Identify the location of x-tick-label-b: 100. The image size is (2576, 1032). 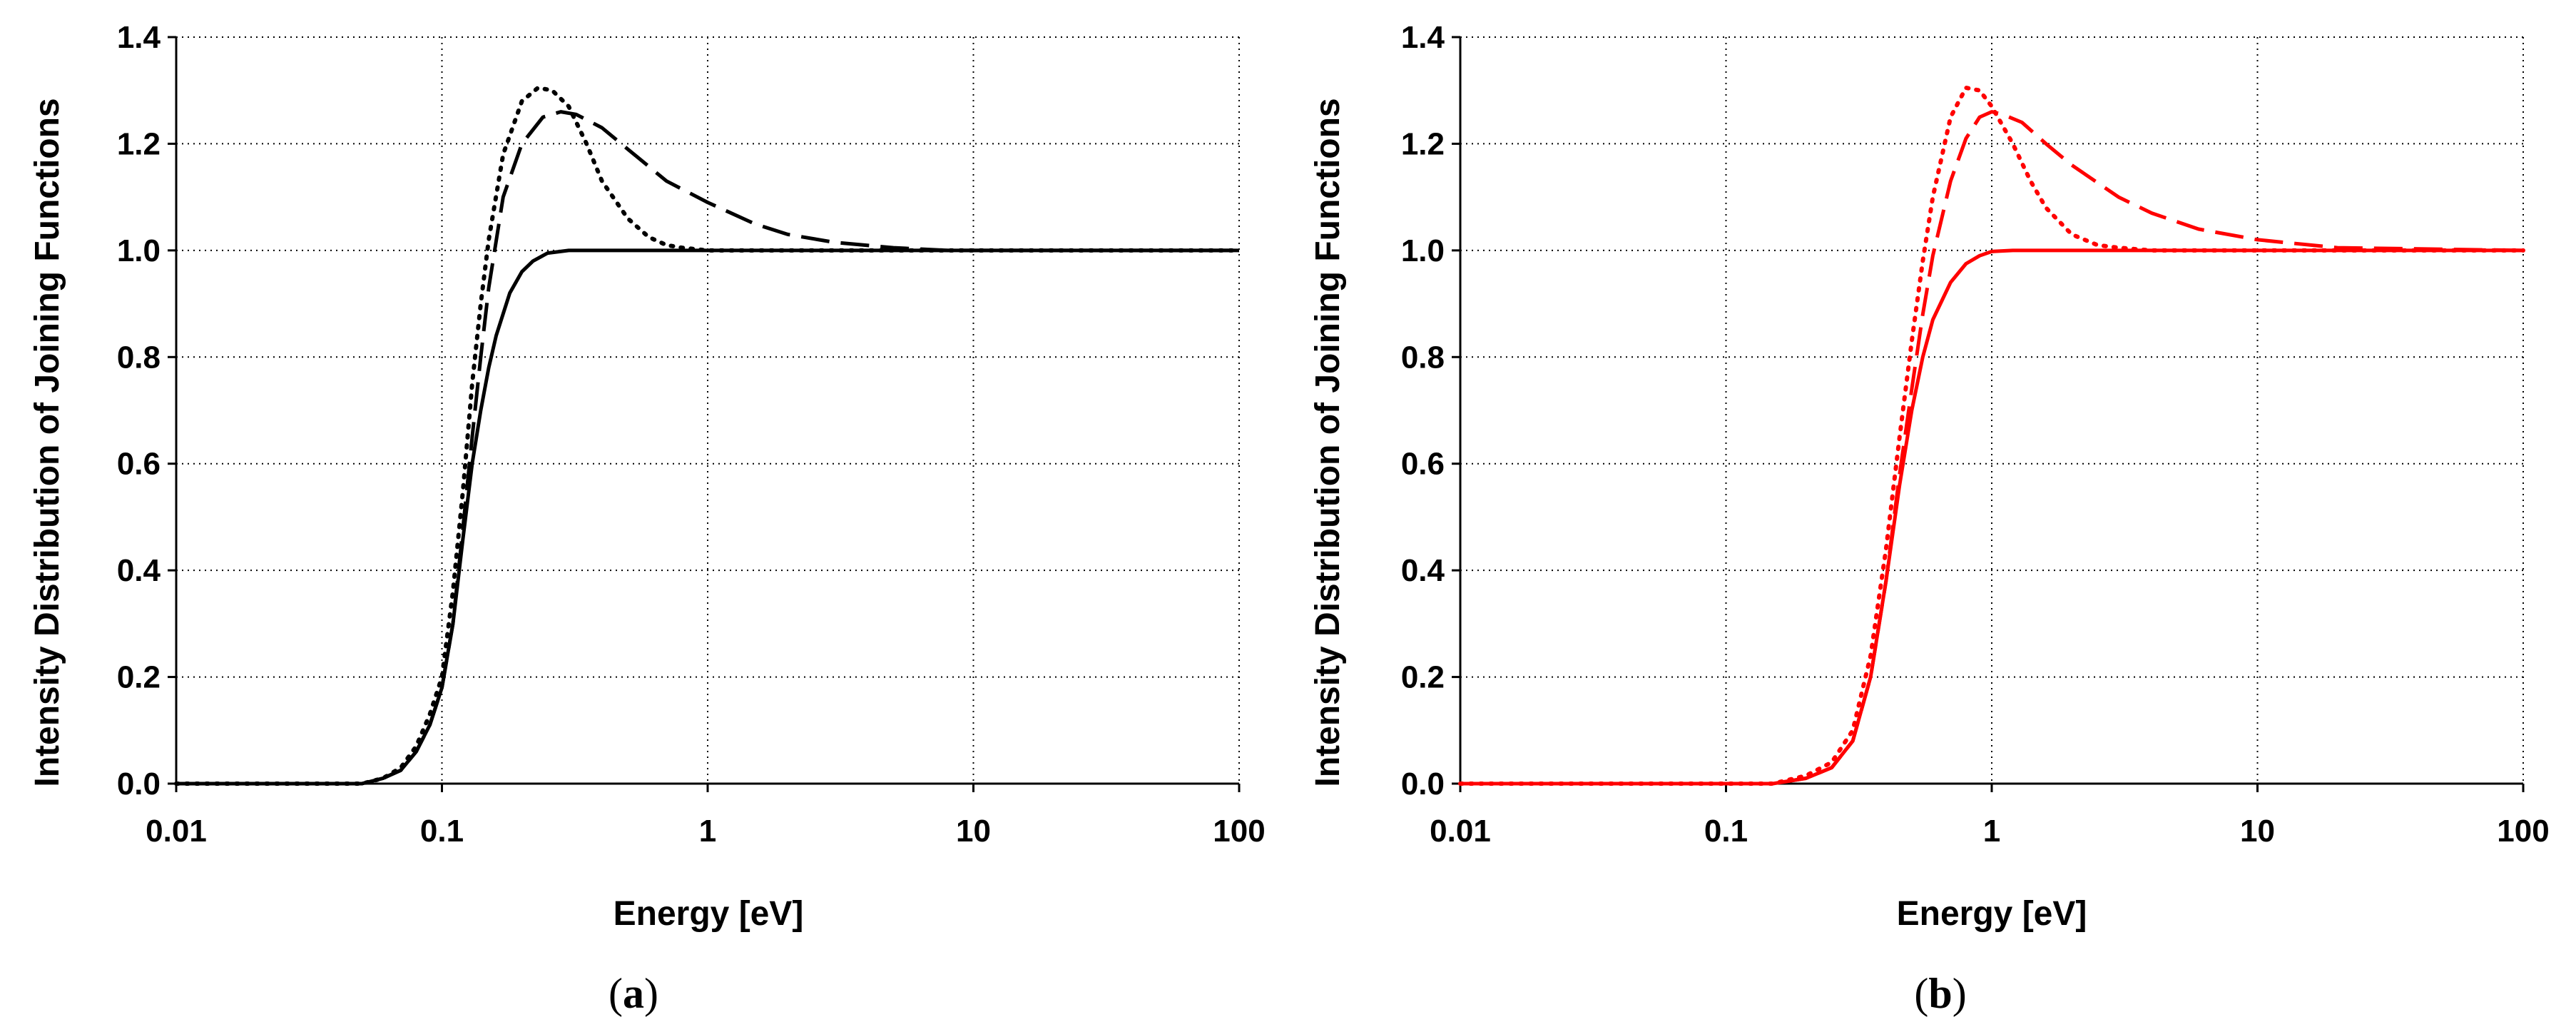
(2523, 832).